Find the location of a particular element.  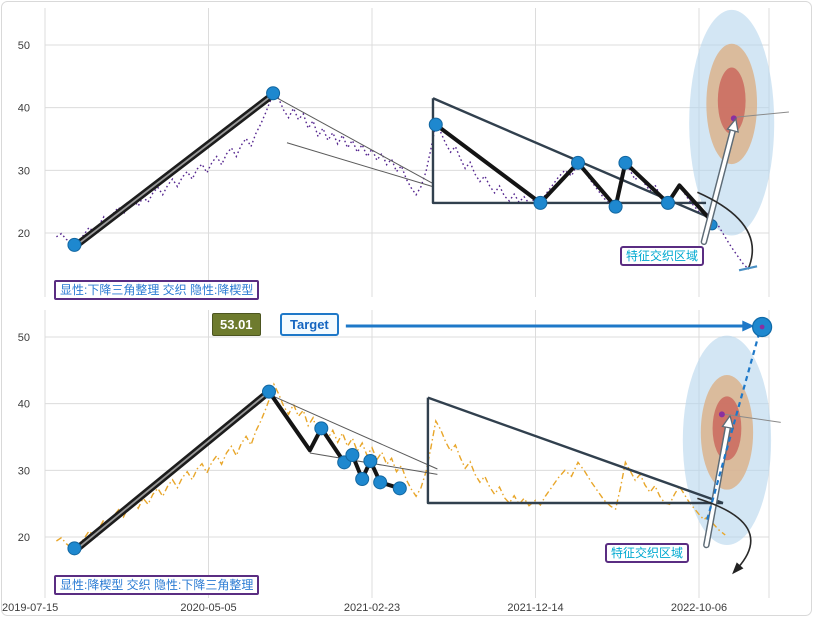

feature-zone-label-bottom: 特征交织区域 is located at coordinates (647, 553).